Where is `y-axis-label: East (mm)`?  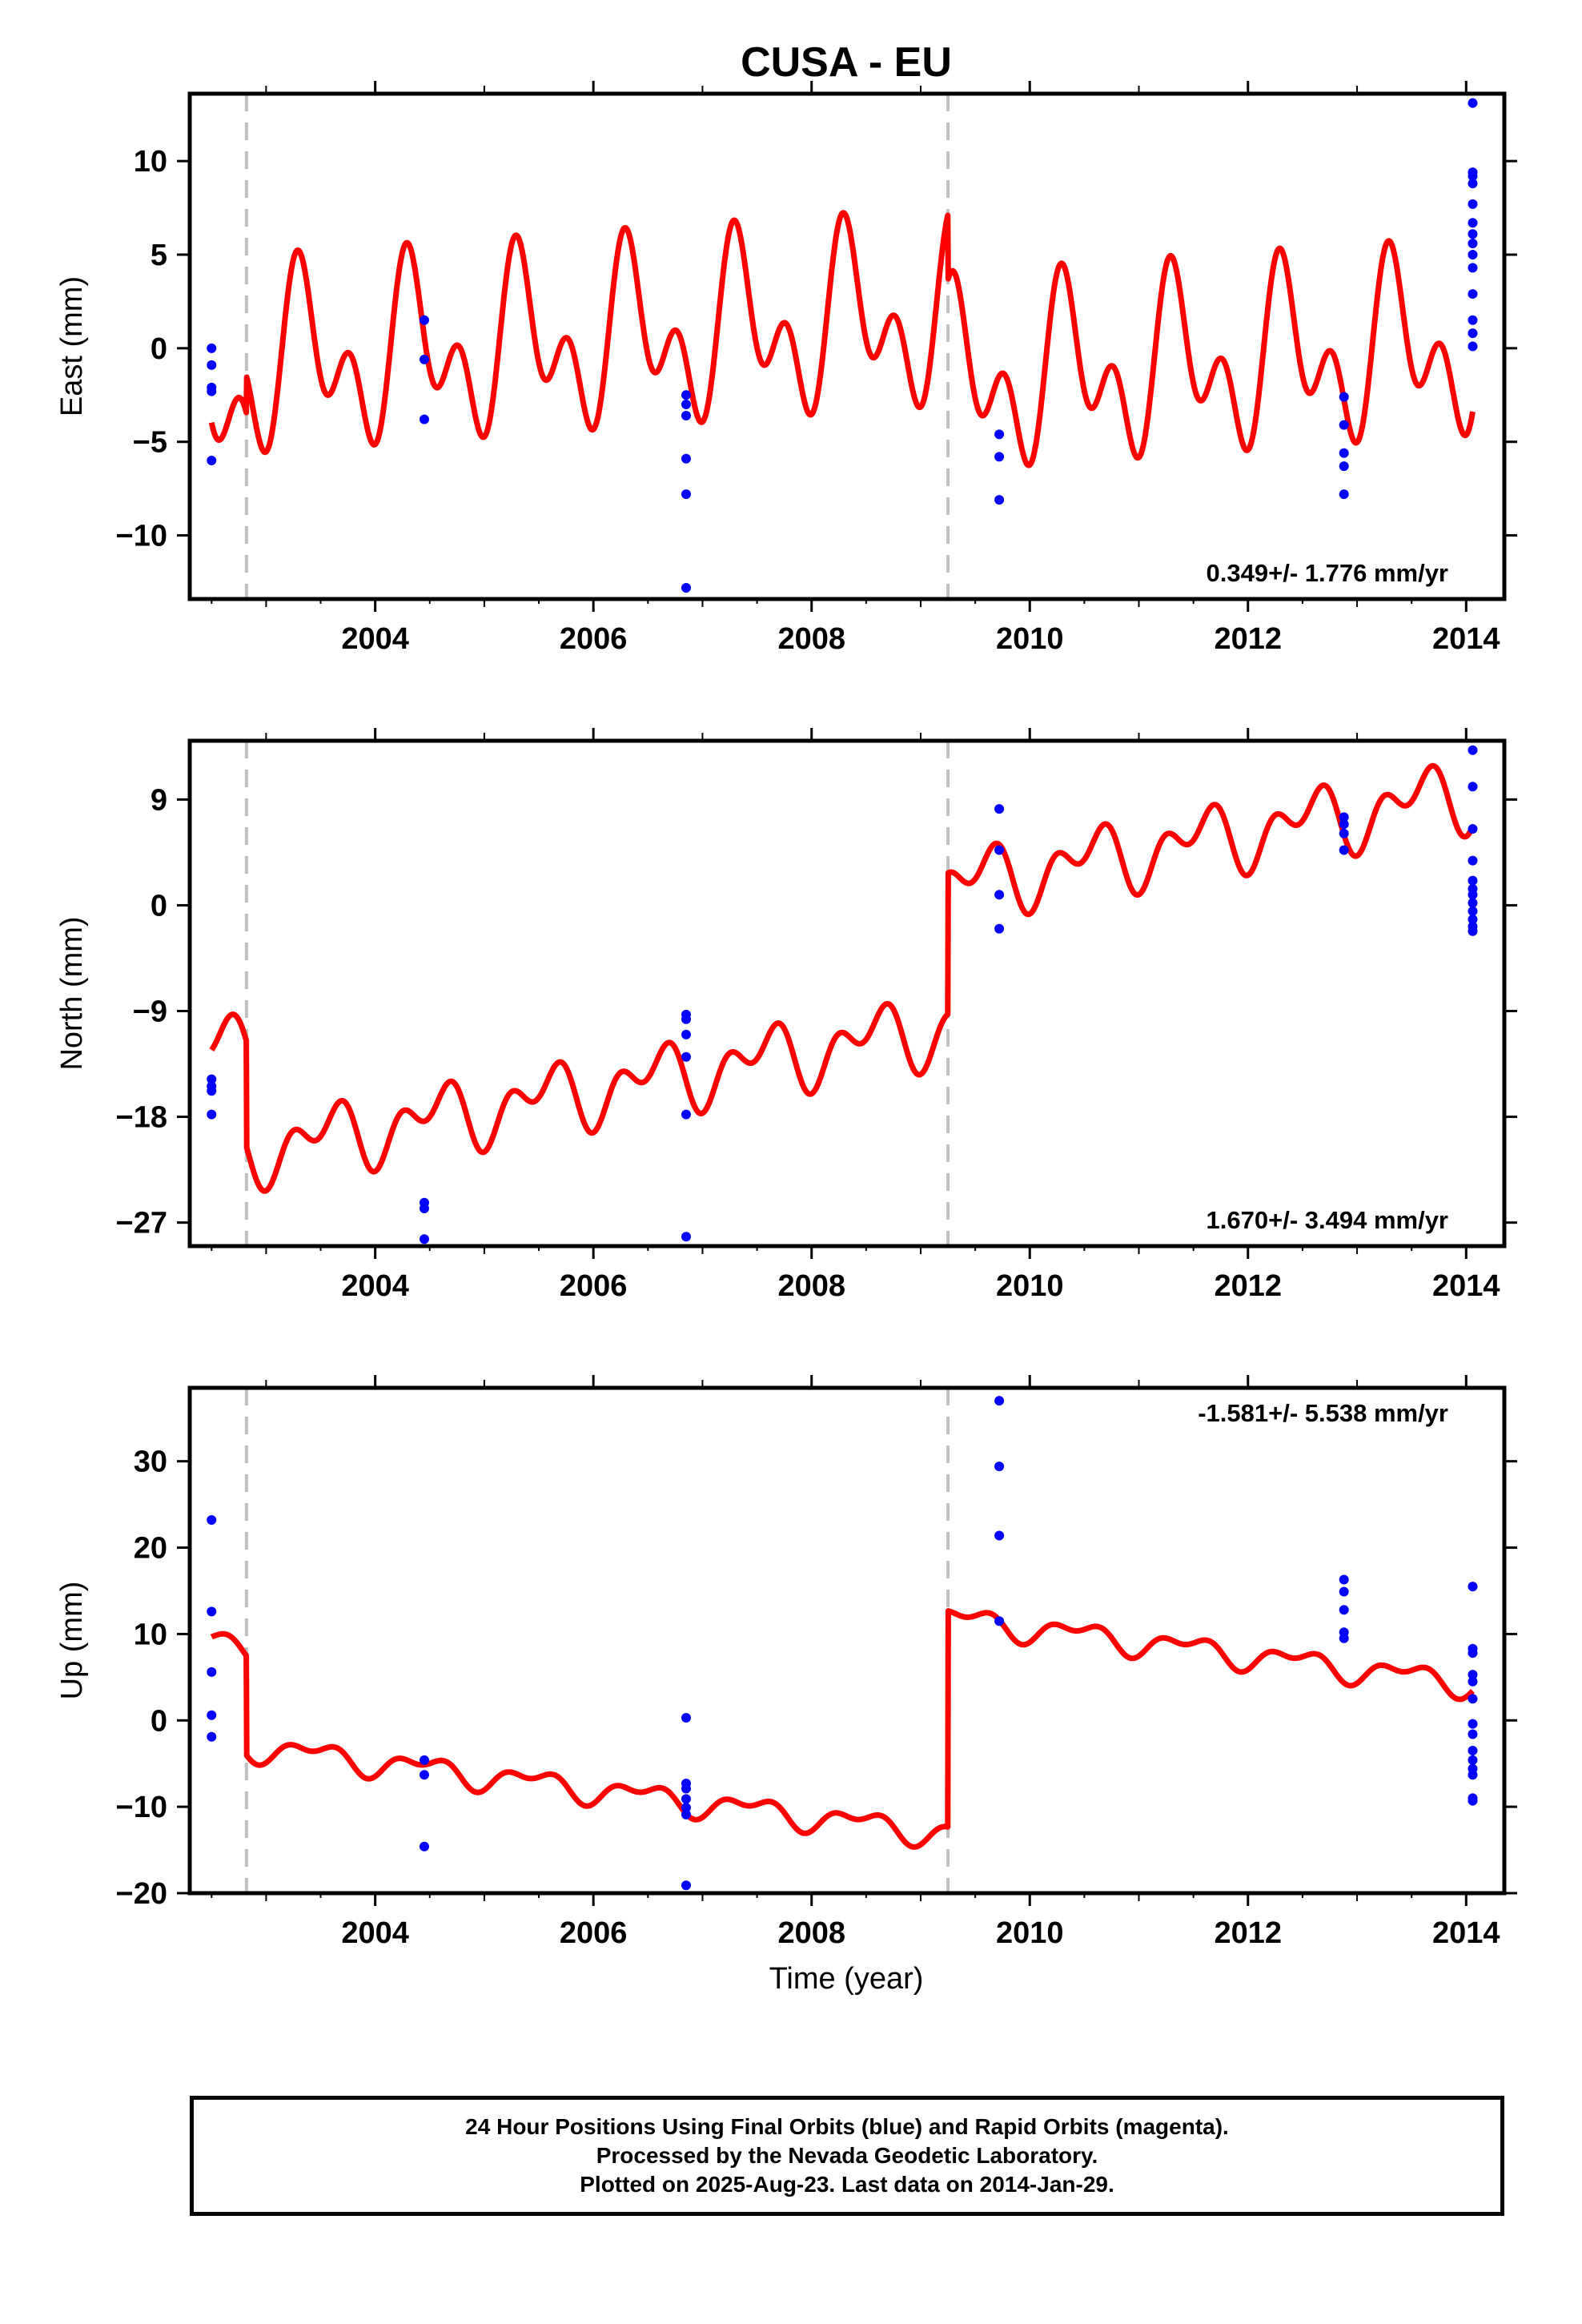 y-axis-label: East (mm) is located at coordinates (72, 346).